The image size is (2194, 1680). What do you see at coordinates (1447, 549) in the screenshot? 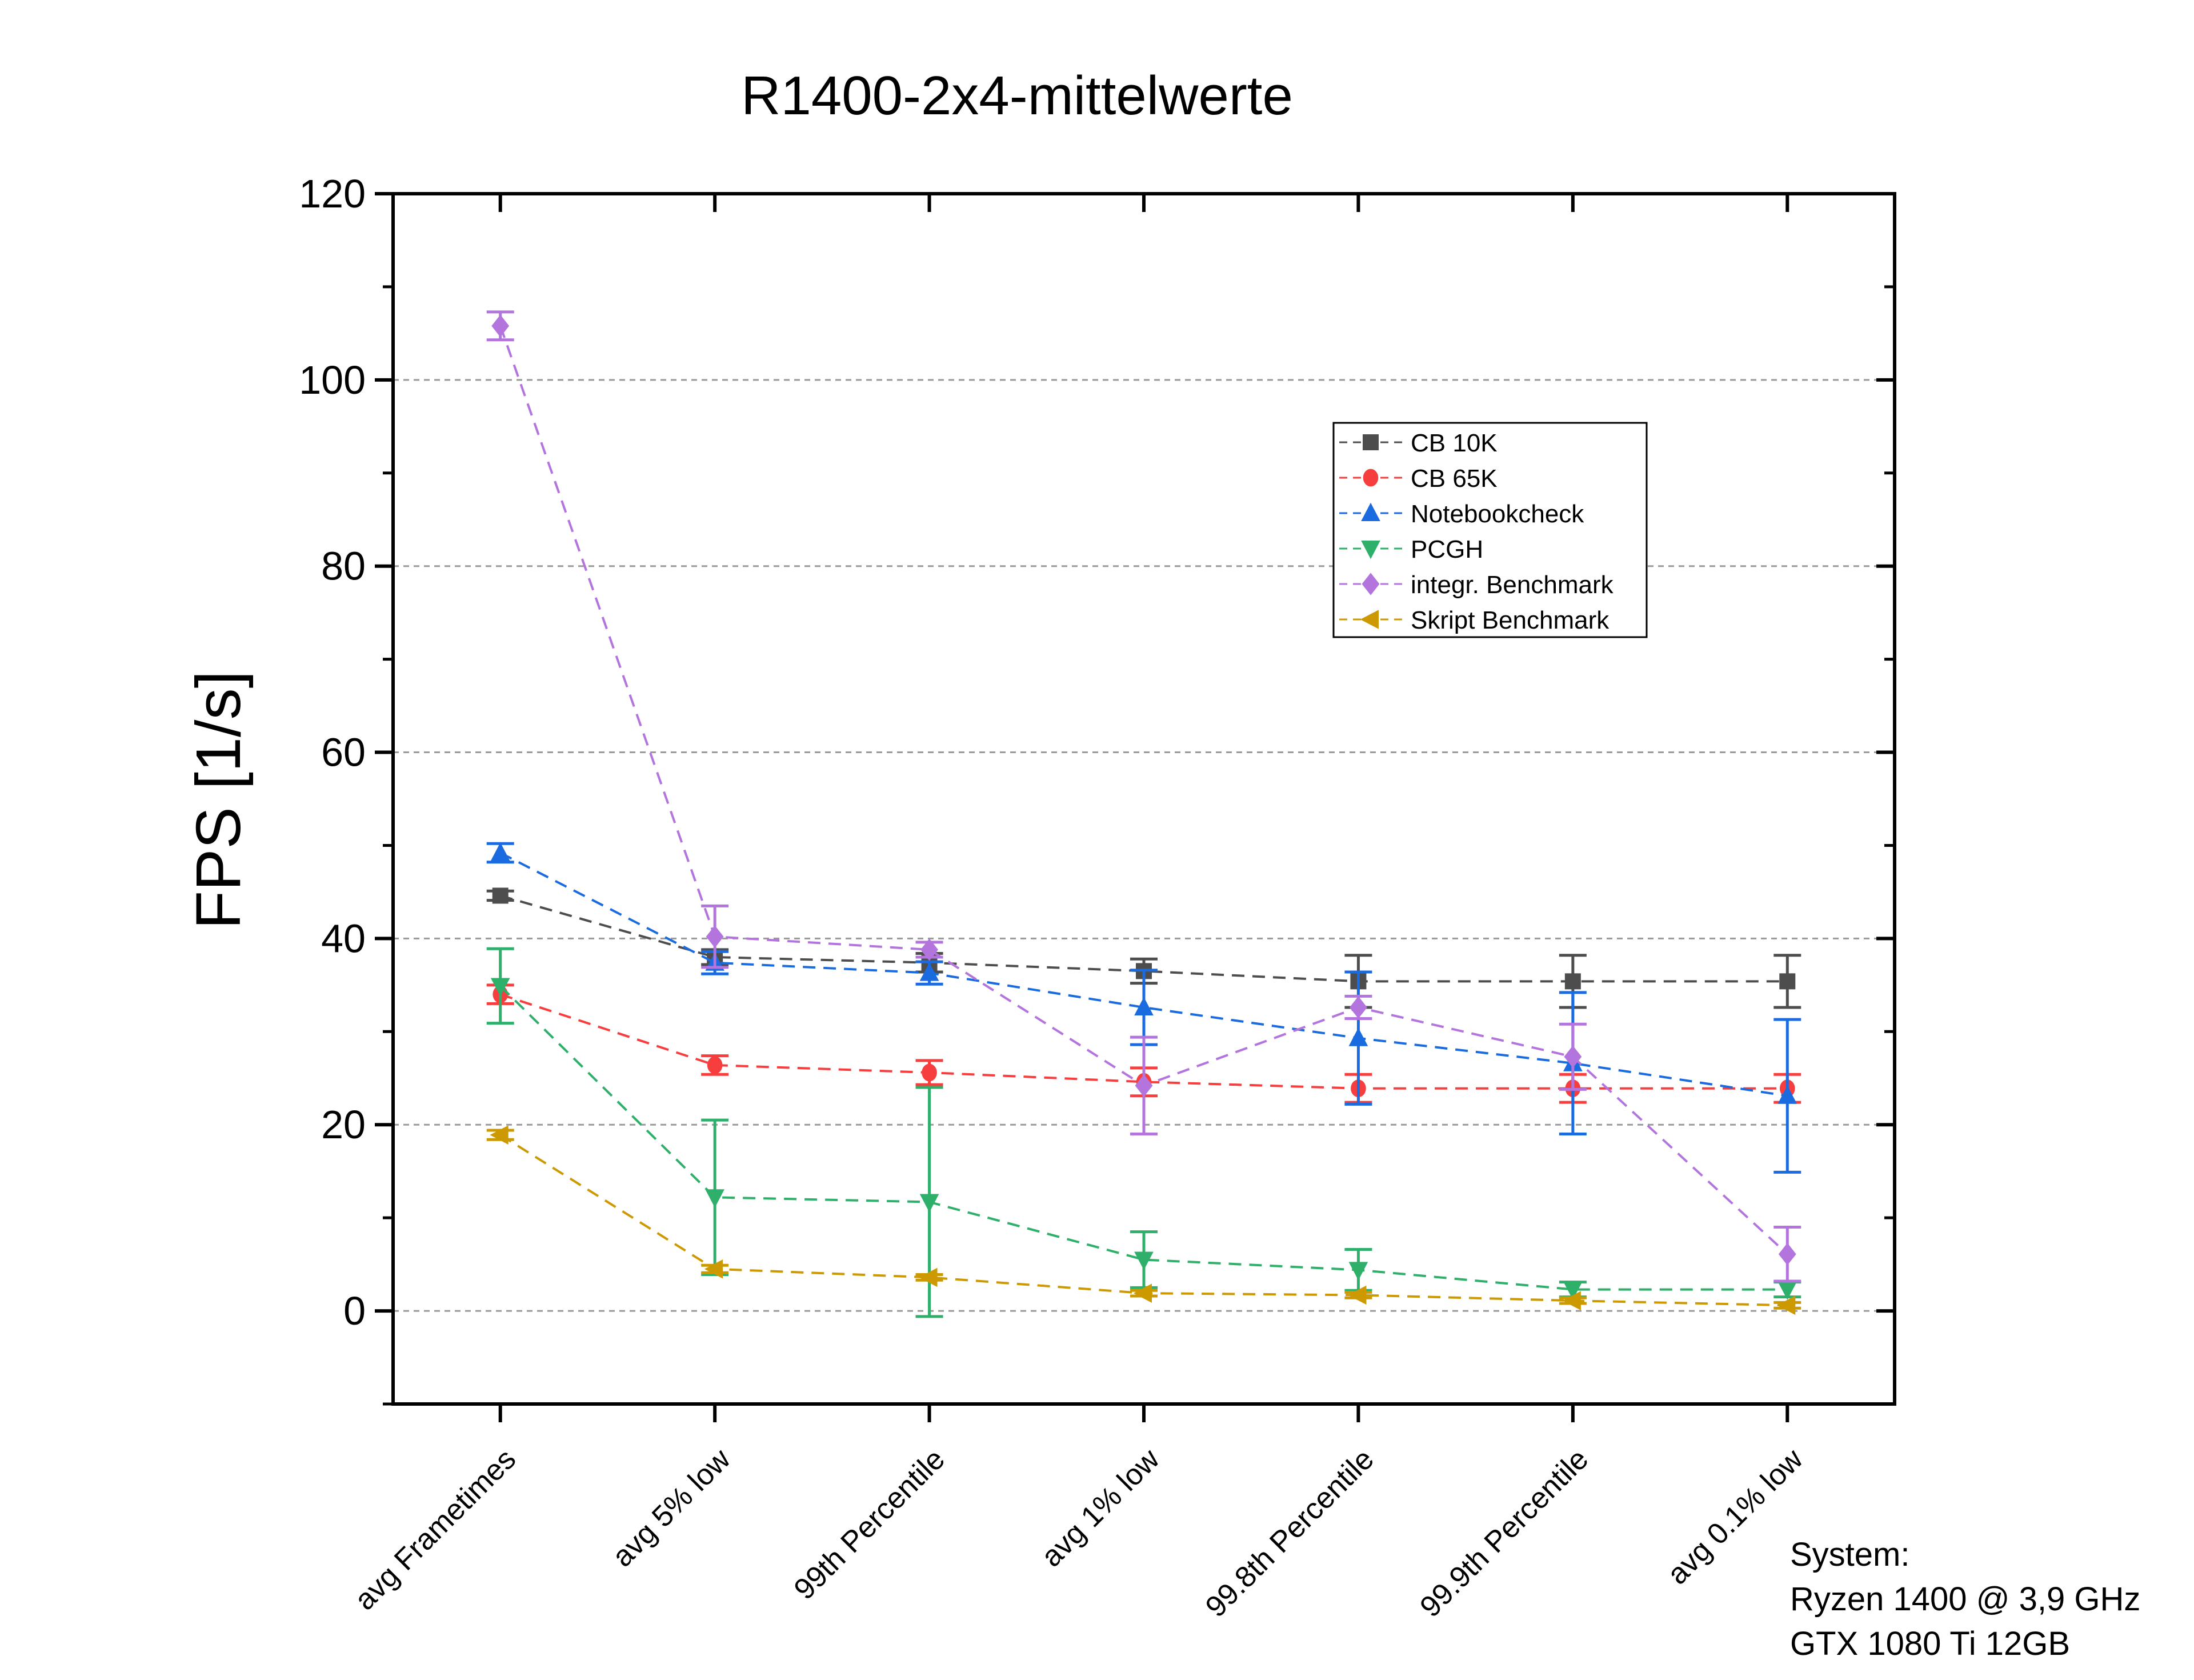
I see `legend-label: PCGH` at bounding box center [1447, 549].